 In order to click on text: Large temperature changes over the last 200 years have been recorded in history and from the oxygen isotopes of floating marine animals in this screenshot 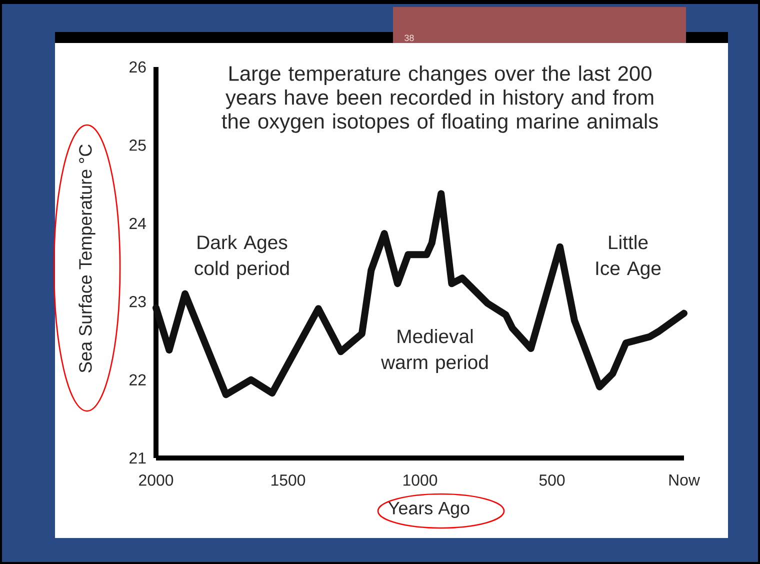, I will do `click(440, 99)`.